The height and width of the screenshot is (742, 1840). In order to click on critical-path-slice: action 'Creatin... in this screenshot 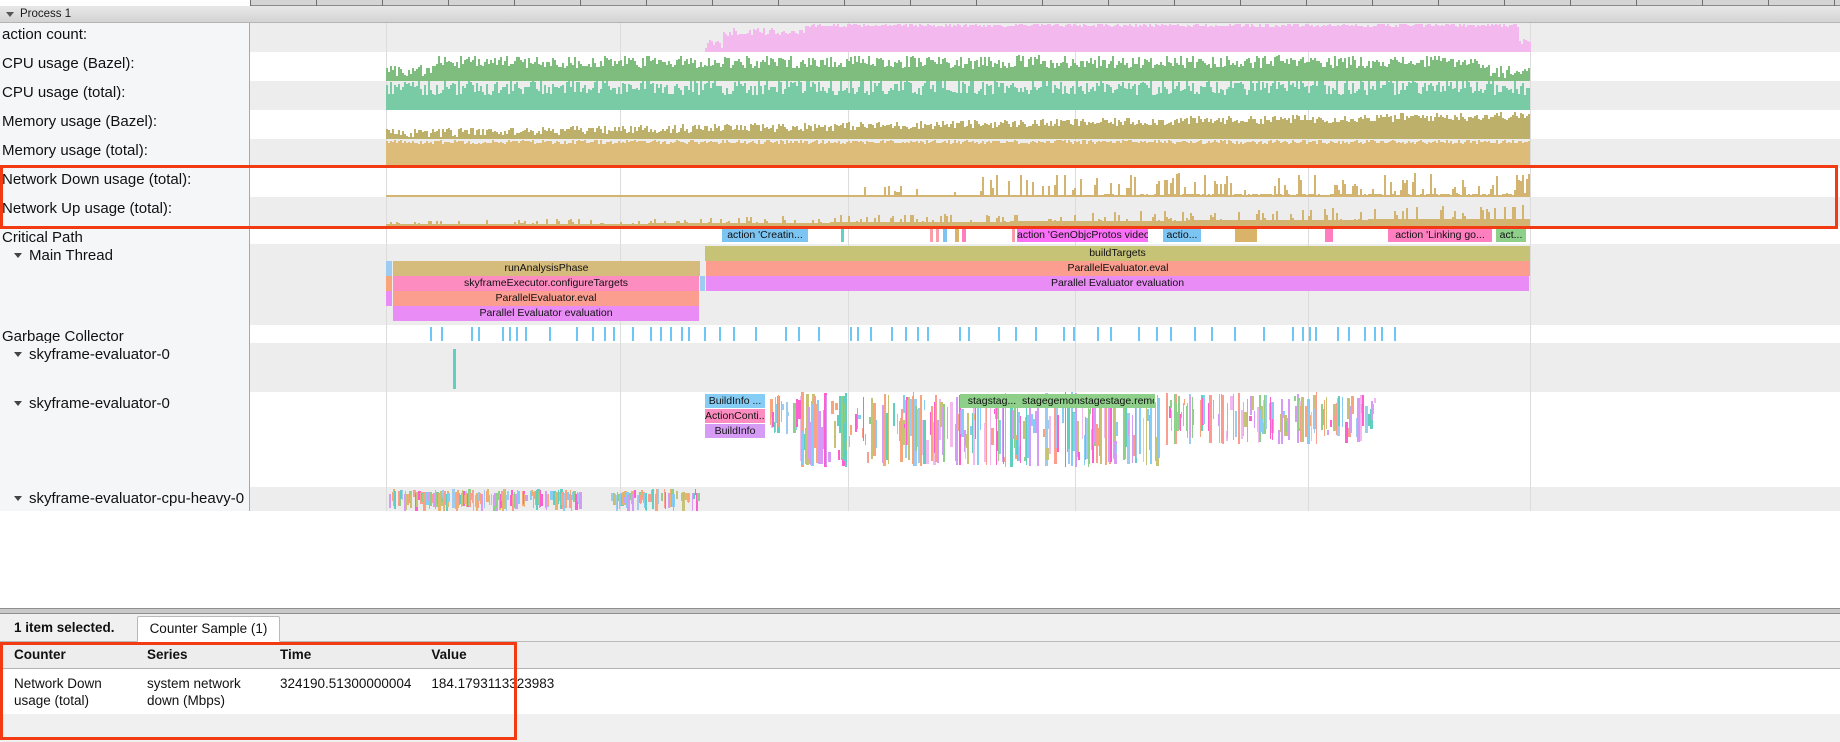, I will do `click(765, 235)`.